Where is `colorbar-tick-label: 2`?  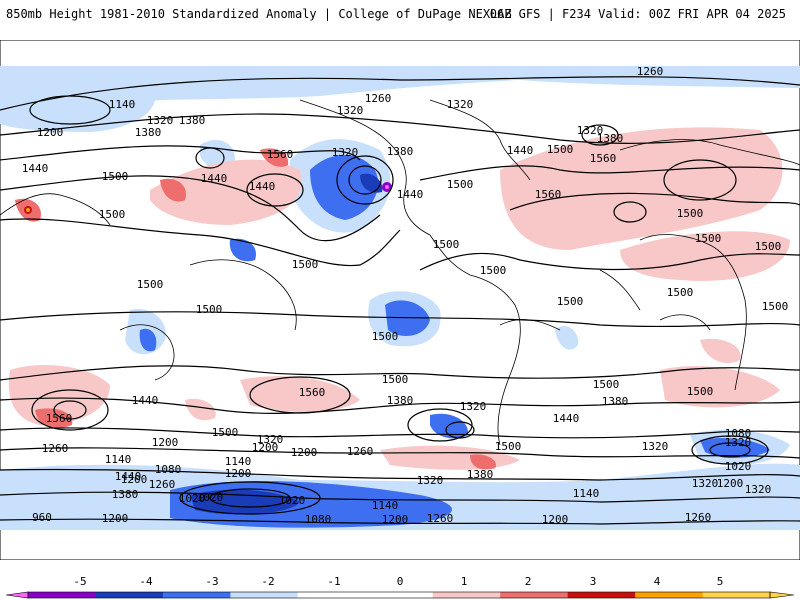 colorbar-tick-label: 2 is located at coordinates (528, 581).